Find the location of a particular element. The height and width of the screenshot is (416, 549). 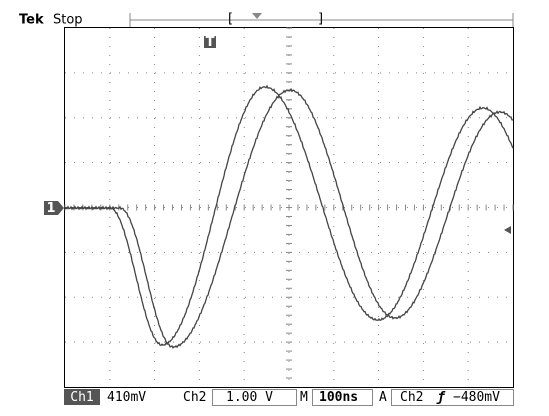

time-scale-box is located at coordinates (342, 397).